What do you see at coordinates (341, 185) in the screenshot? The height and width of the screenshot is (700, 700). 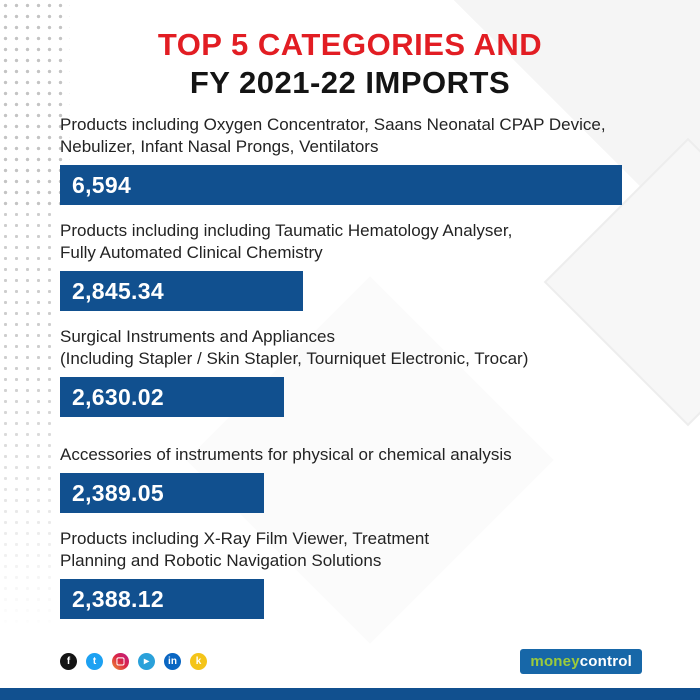 I see `bar: 6,594` at bounding box center [341, 185].